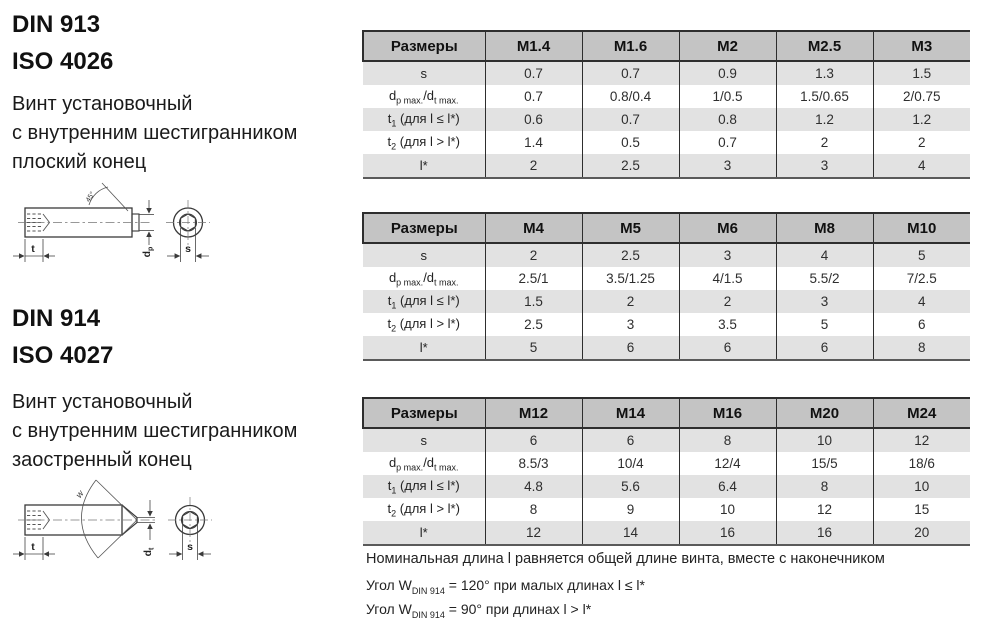 The image size is (984, 628). I want to click on cell-value: 1/0.5, so click(727, 96).